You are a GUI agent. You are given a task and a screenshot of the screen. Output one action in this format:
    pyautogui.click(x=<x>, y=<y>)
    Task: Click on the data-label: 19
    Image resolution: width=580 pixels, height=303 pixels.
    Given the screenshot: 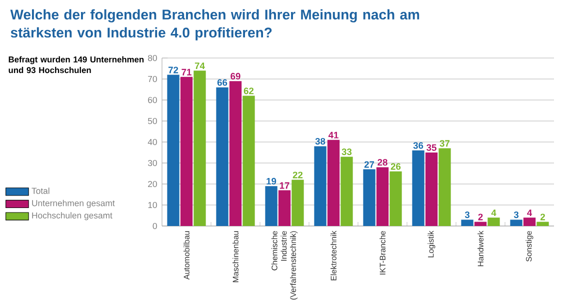 What is the action you would take?
    pyautogui.click(x=271, y=181)
    